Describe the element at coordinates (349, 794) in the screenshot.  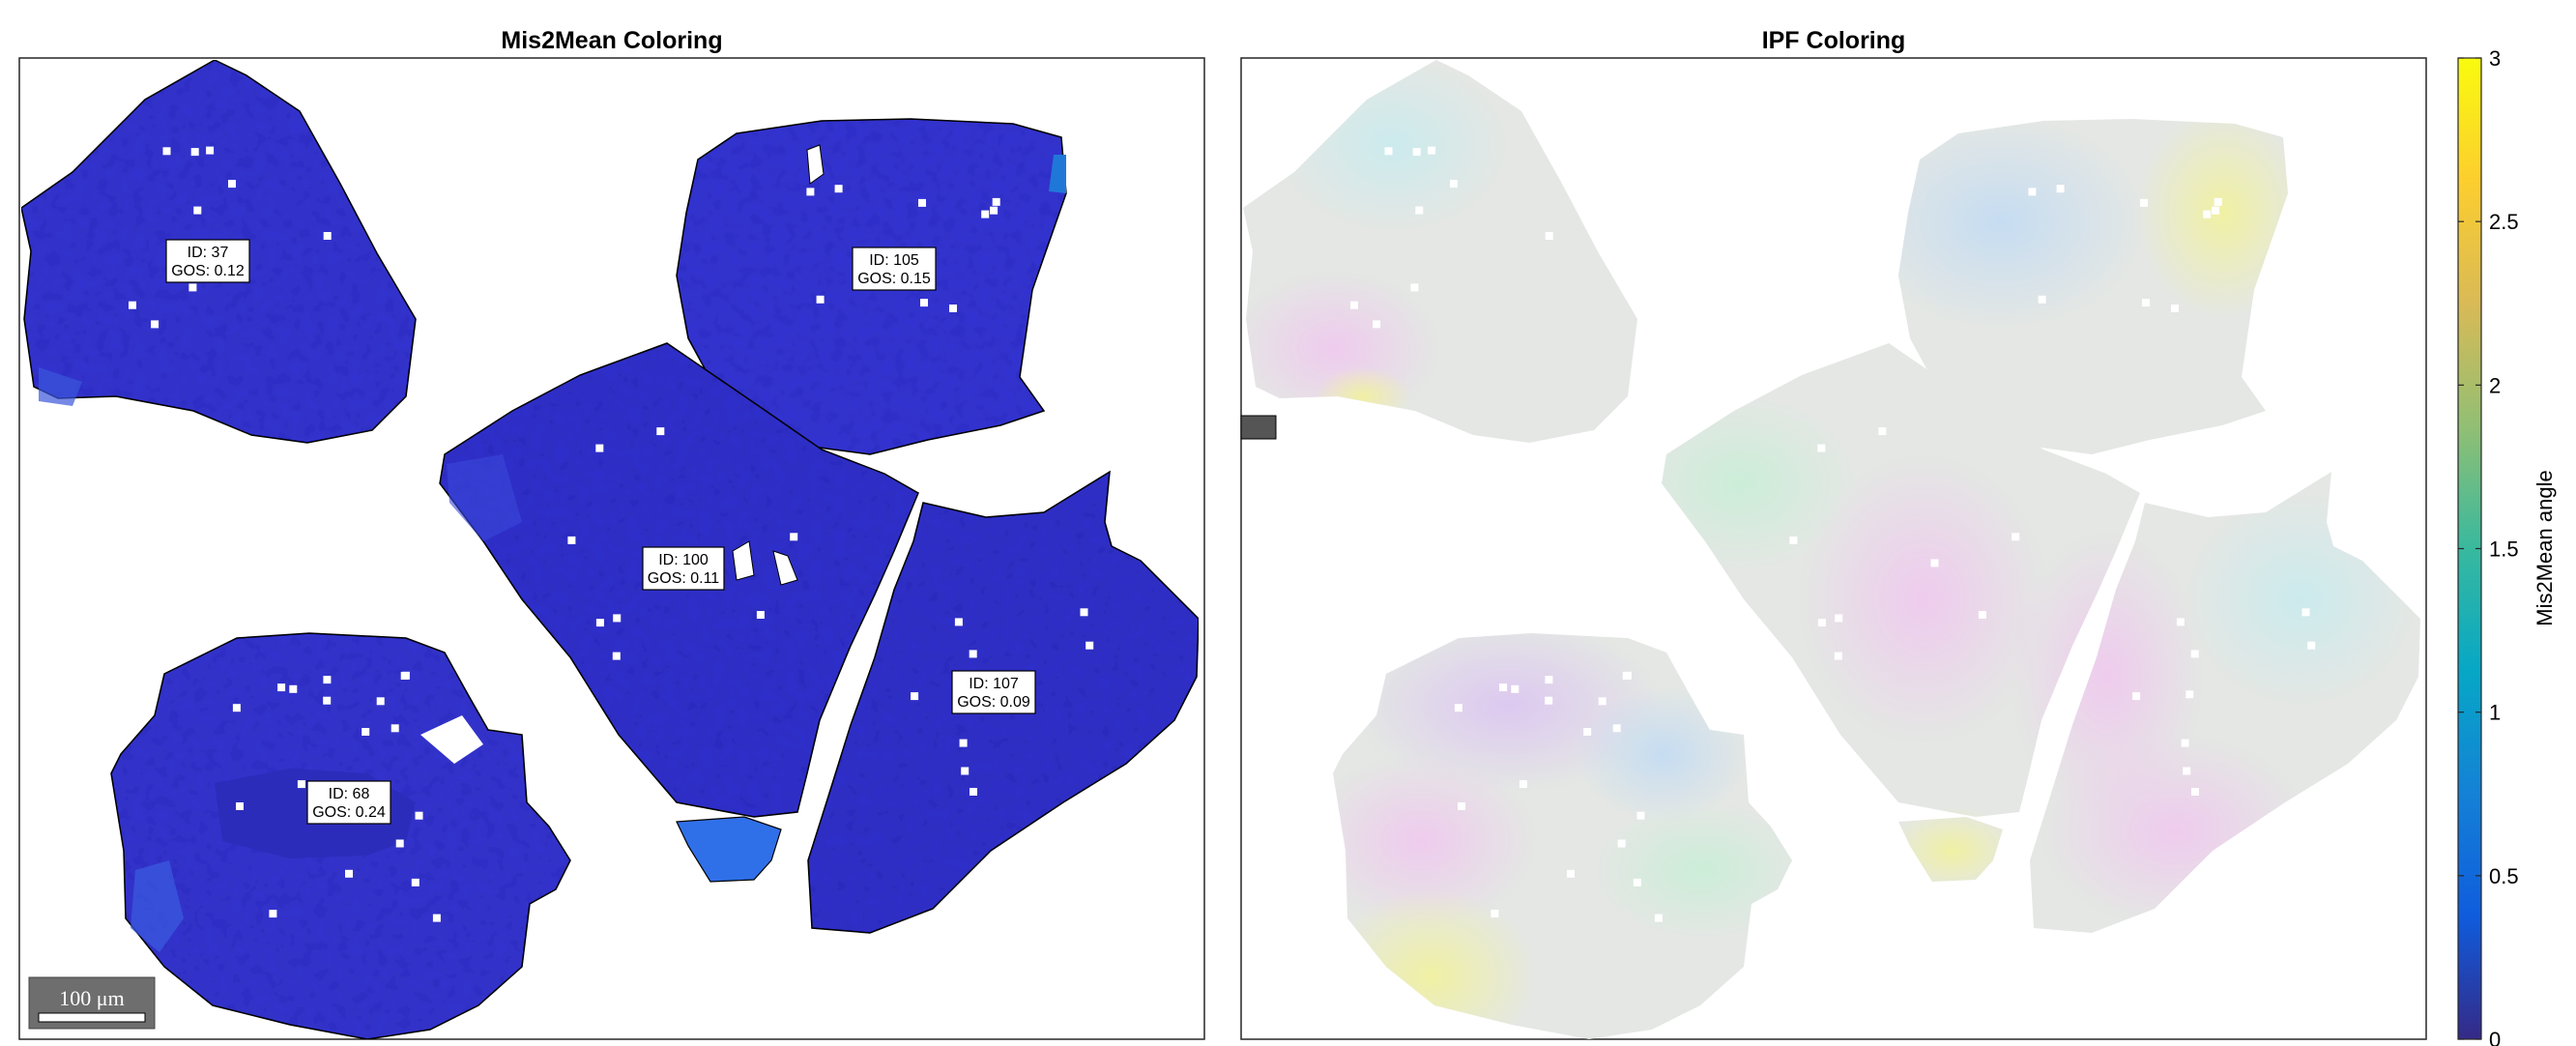
I see `grain-label-68-id: ID: 68` at that location.